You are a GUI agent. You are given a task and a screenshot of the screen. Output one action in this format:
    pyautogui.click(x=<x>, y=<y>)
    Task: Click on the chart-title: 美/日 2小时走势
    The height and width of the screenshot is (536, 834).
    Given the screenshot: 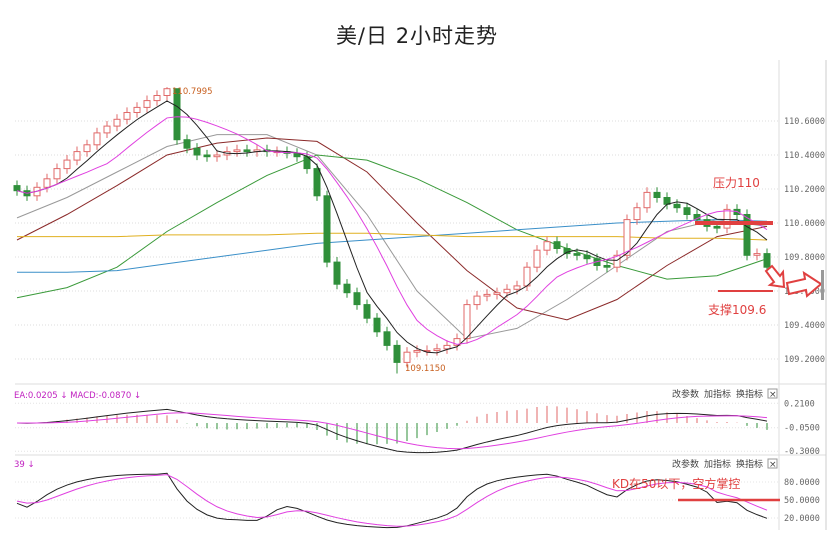 What is the action you would take?
    pyautogui.click(x=417, y=36)
    